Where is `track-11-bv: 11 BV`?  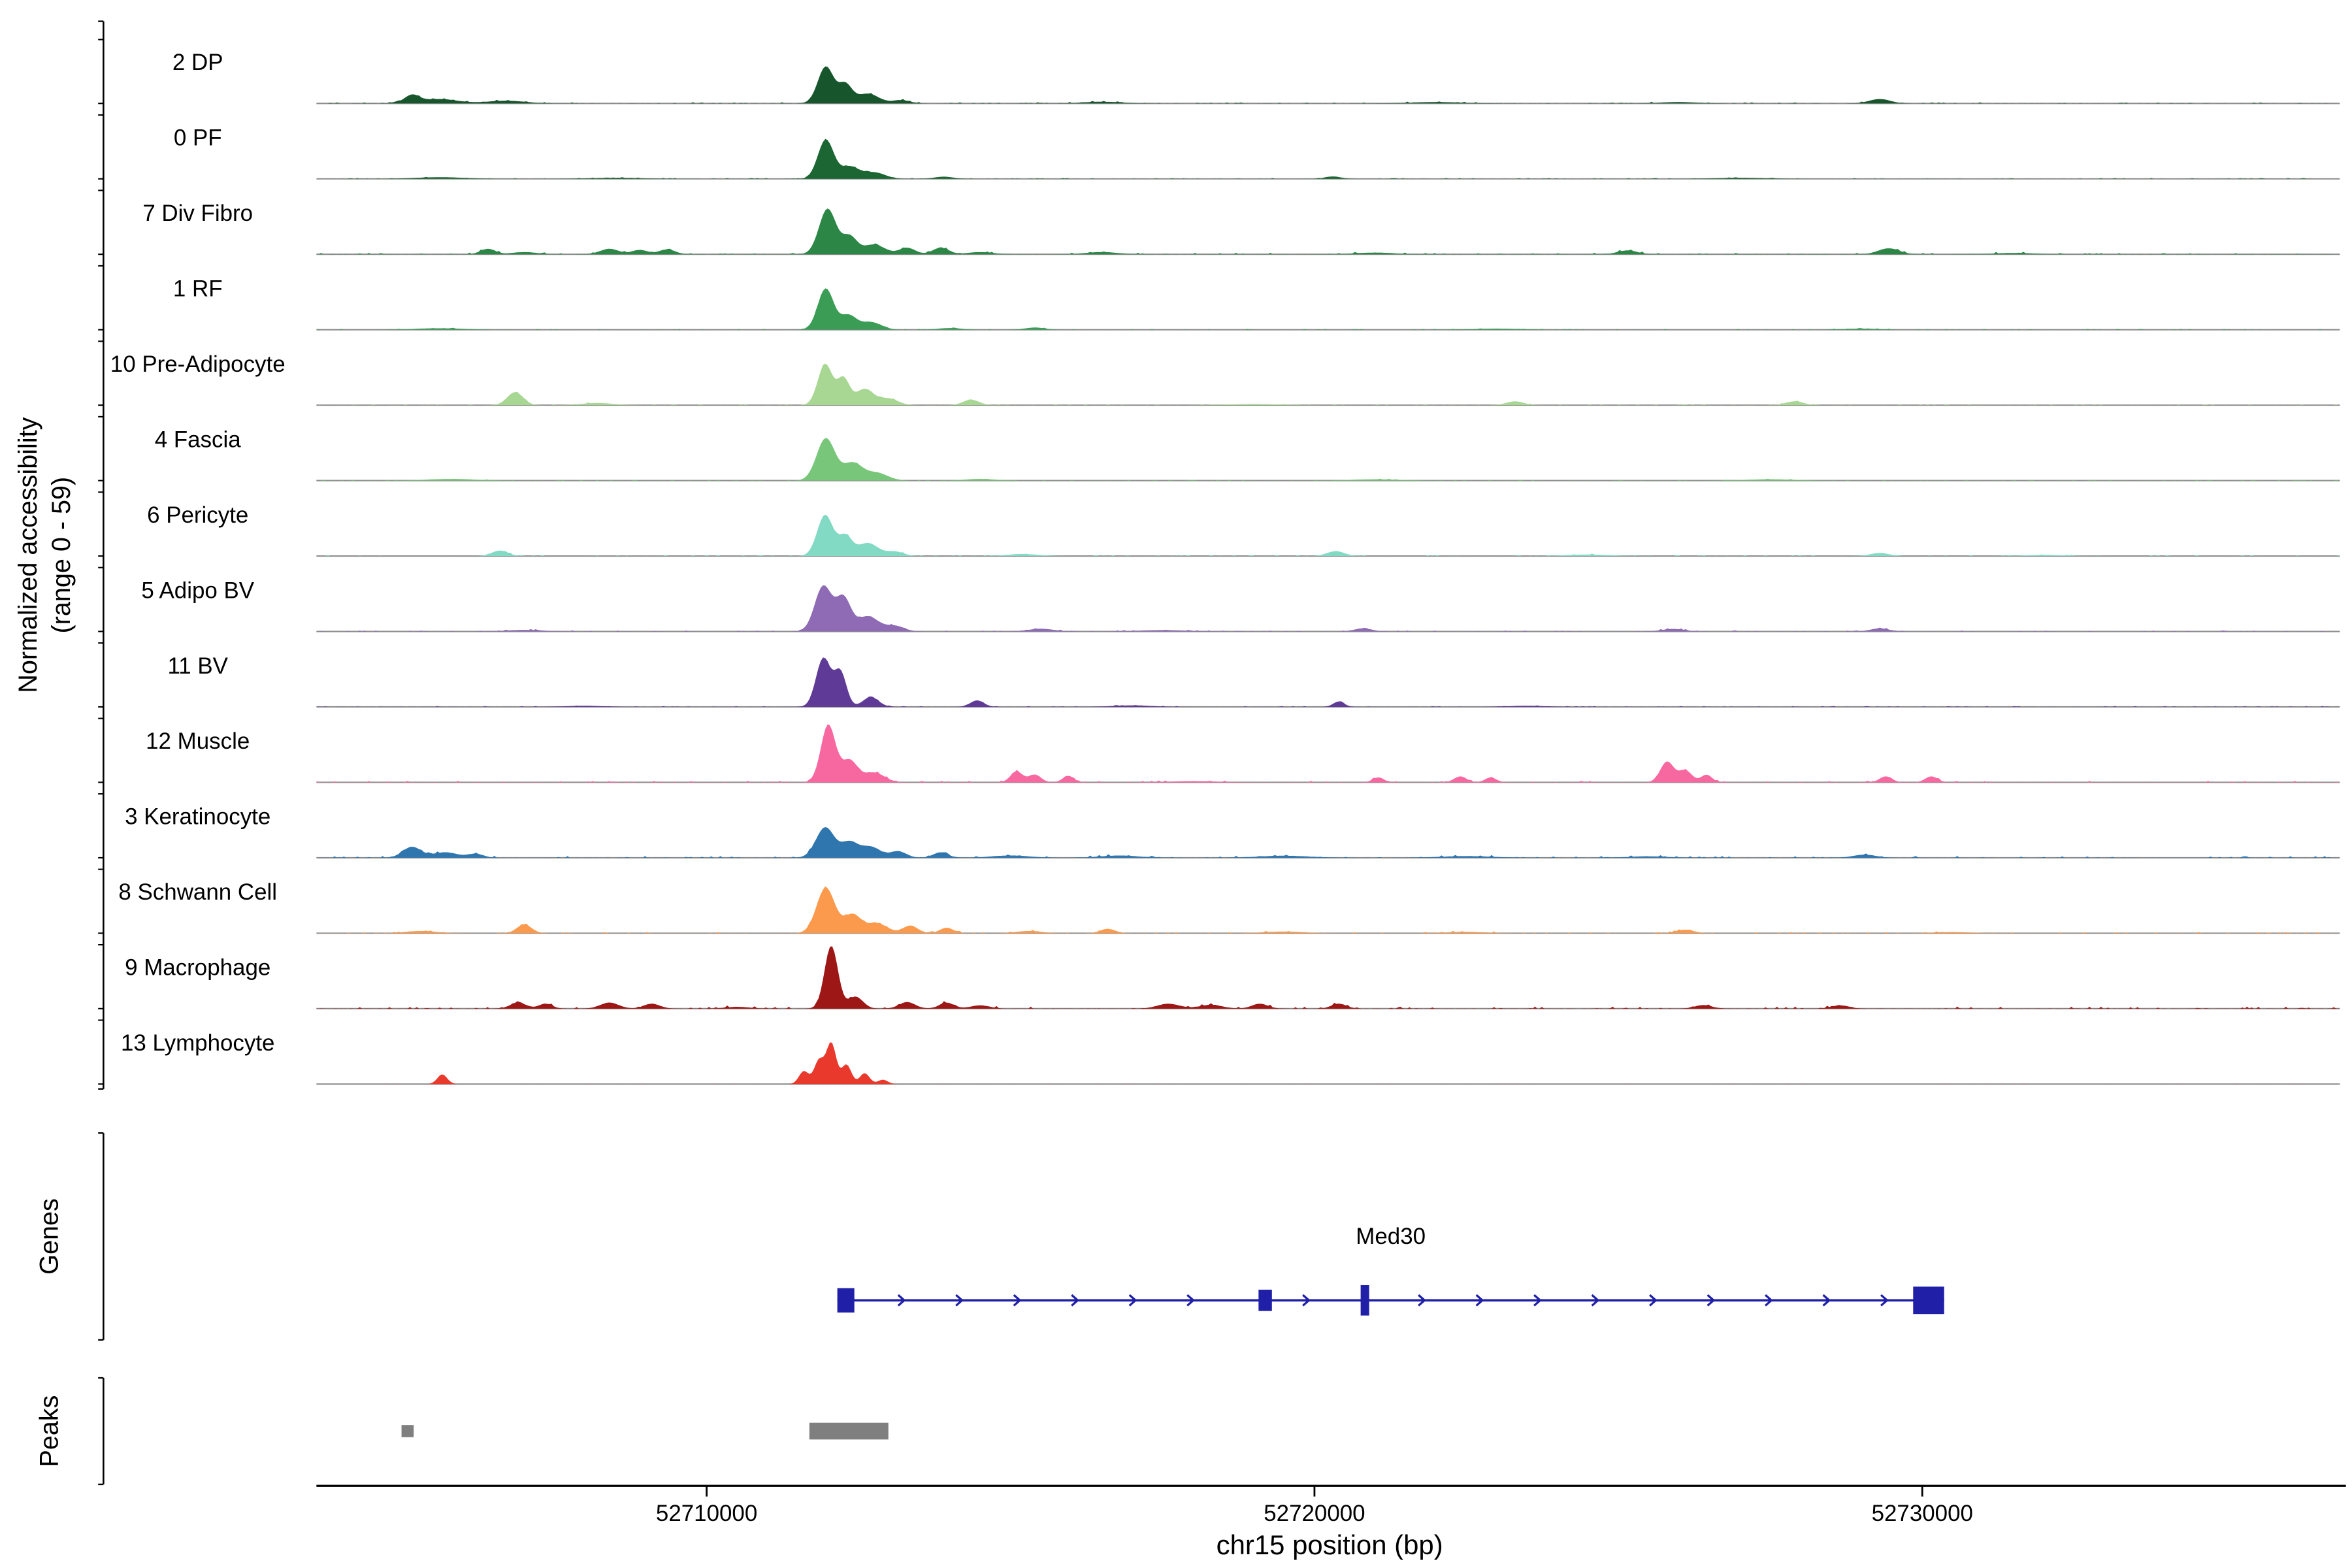 track-11-bv: 11 BV is located at coordinates (1253, 680).